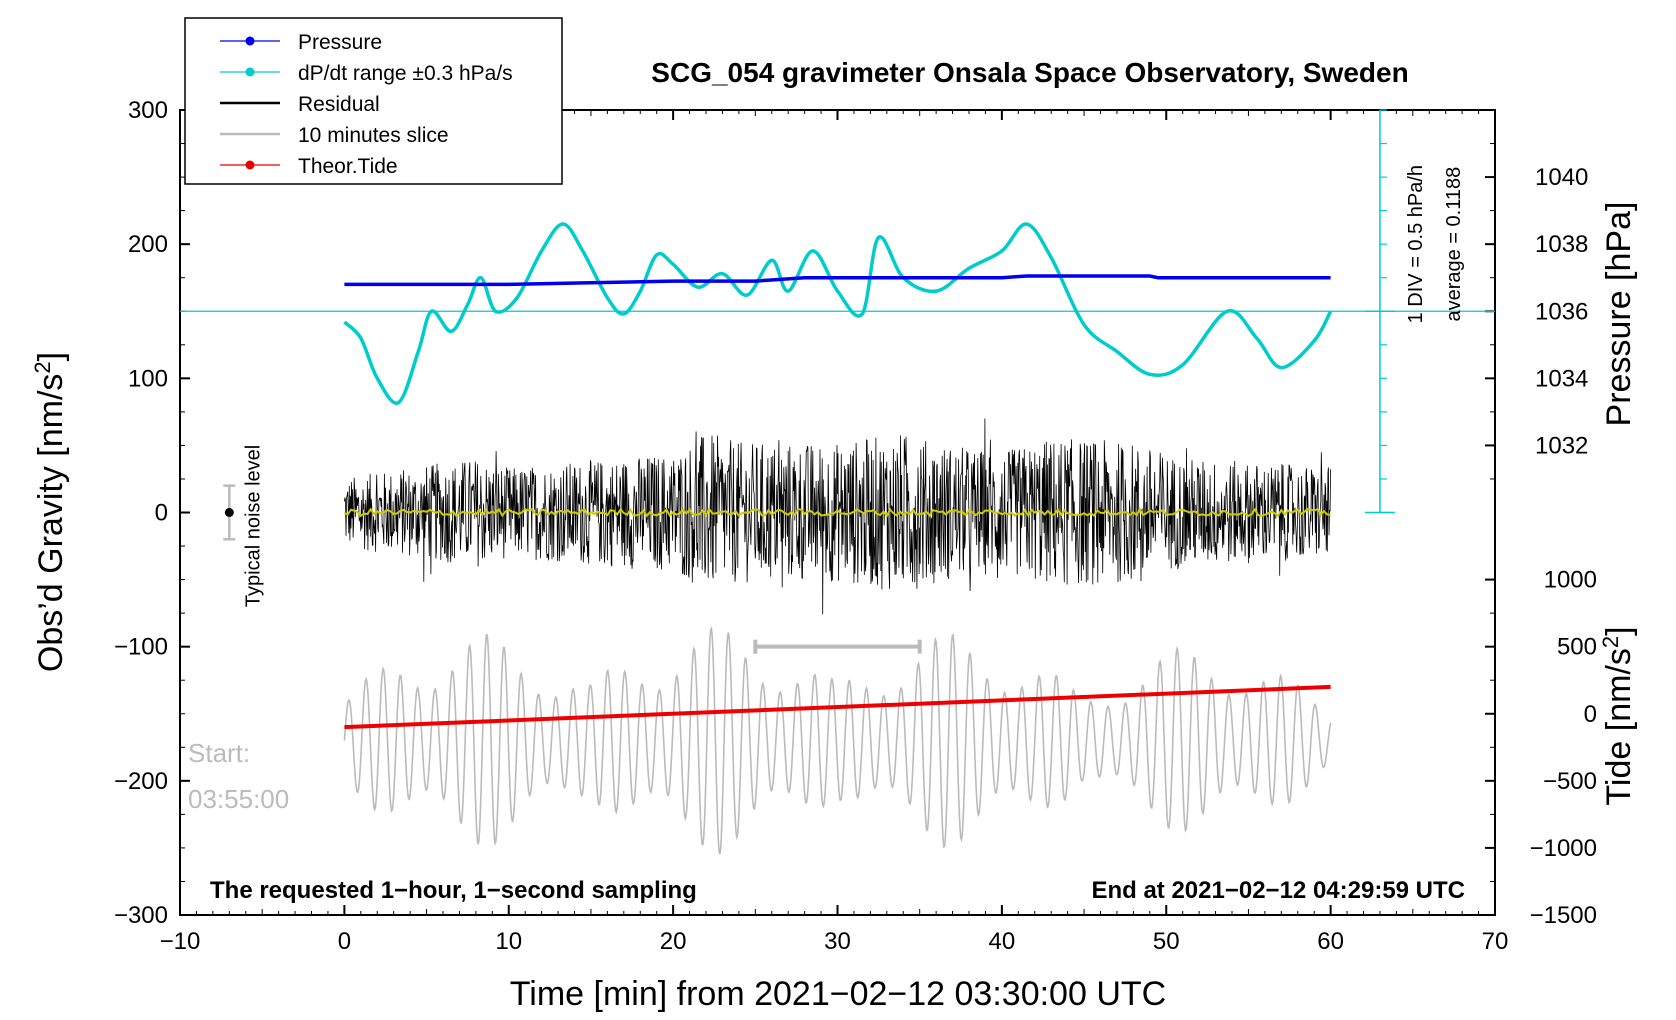  What do you see at coordinates (1561, 177) in the screenshot?
I see `pressure-tick-label: 1040` at bounding box center [1561, 177].